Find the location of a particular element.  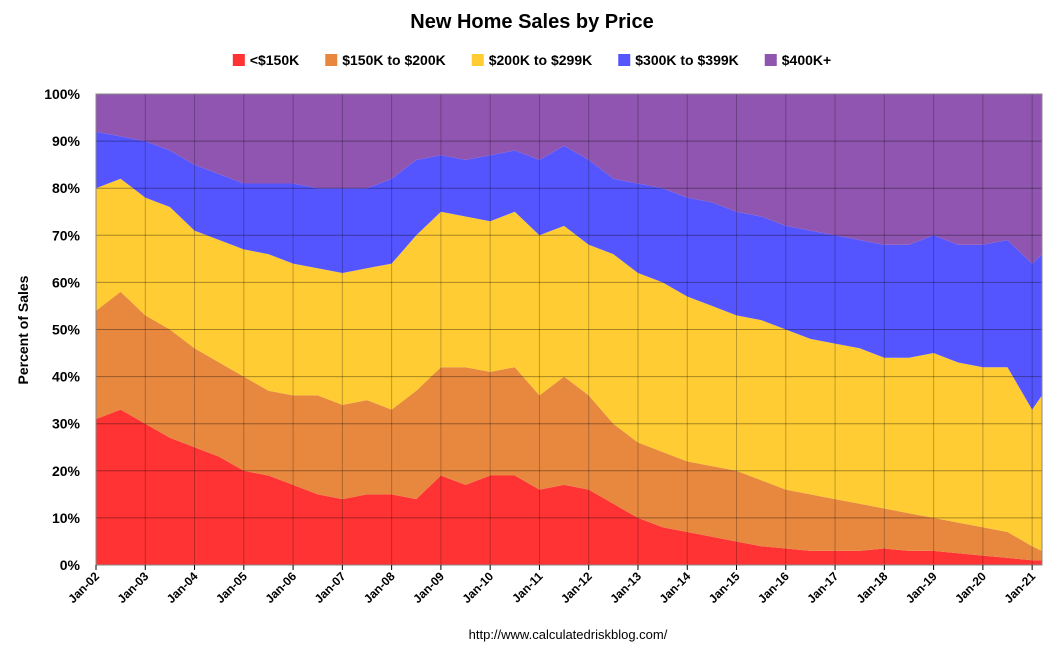

y-tick-label: 90% is located at coordinates (66, 141).